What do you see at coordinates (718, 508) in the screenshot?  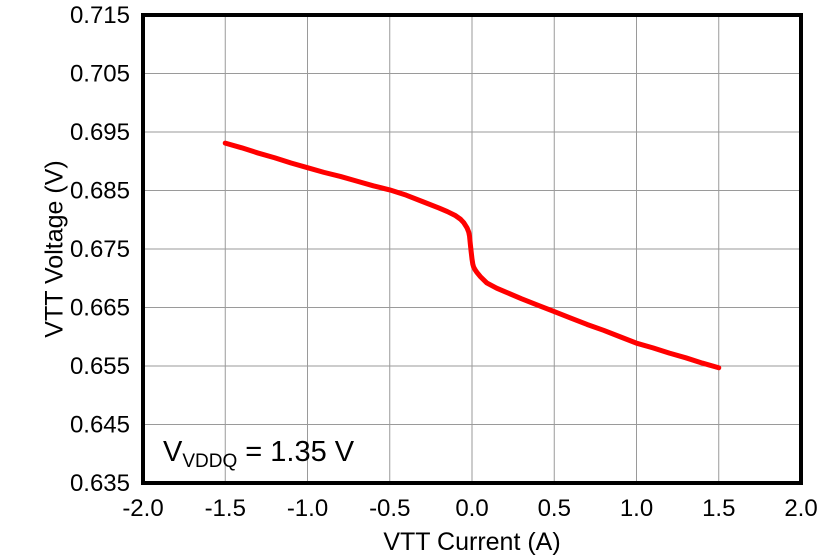 I see `x-tick-label: 1.5` at bounding box center [718, 508].